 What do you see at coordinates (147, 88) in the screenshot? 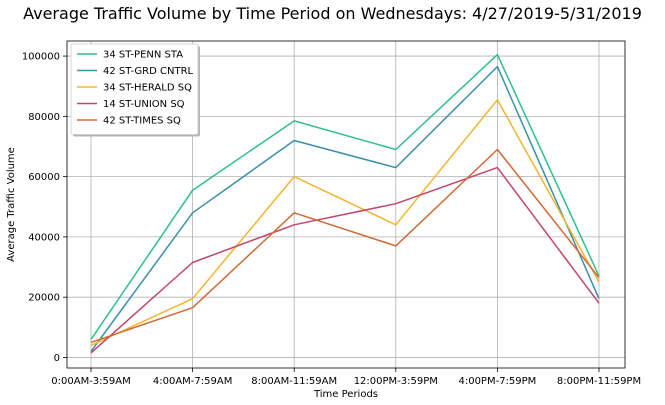
I see `legend-label: 34 ST-HERALD SQ` at bounding box center [147, 88].